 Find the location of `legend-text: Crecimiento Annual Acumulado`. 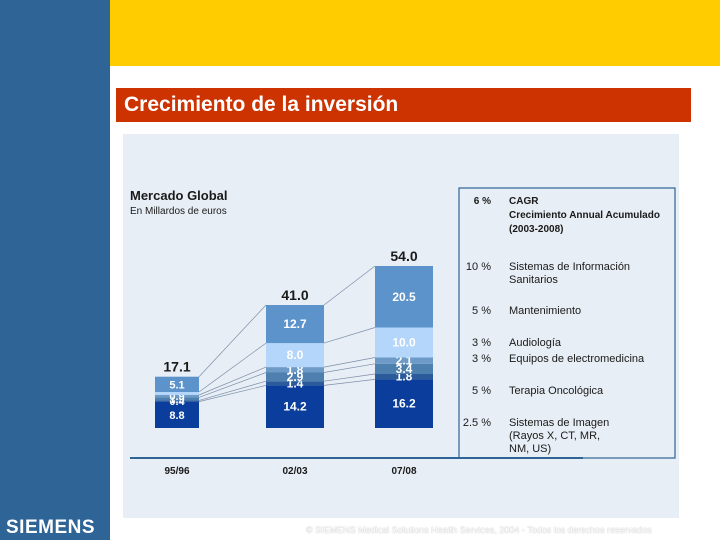

legend-text: Crecimiento Annual Acumulado is located at coordinates (584, 215).